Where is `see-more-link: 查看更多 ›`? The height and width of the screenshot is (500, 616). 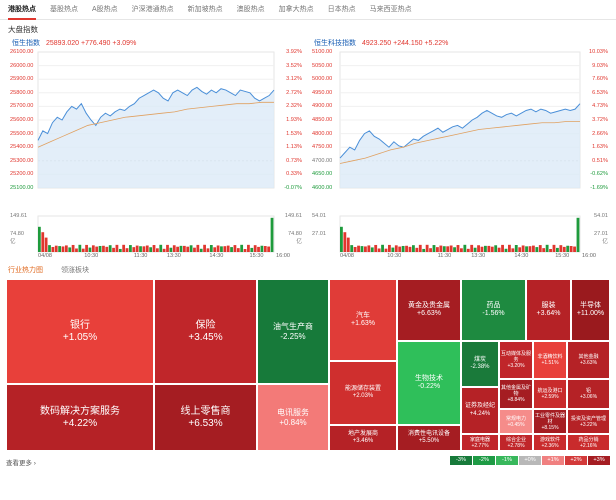 see-more-link: 查看更多 › is located at coordinates (21, 463).